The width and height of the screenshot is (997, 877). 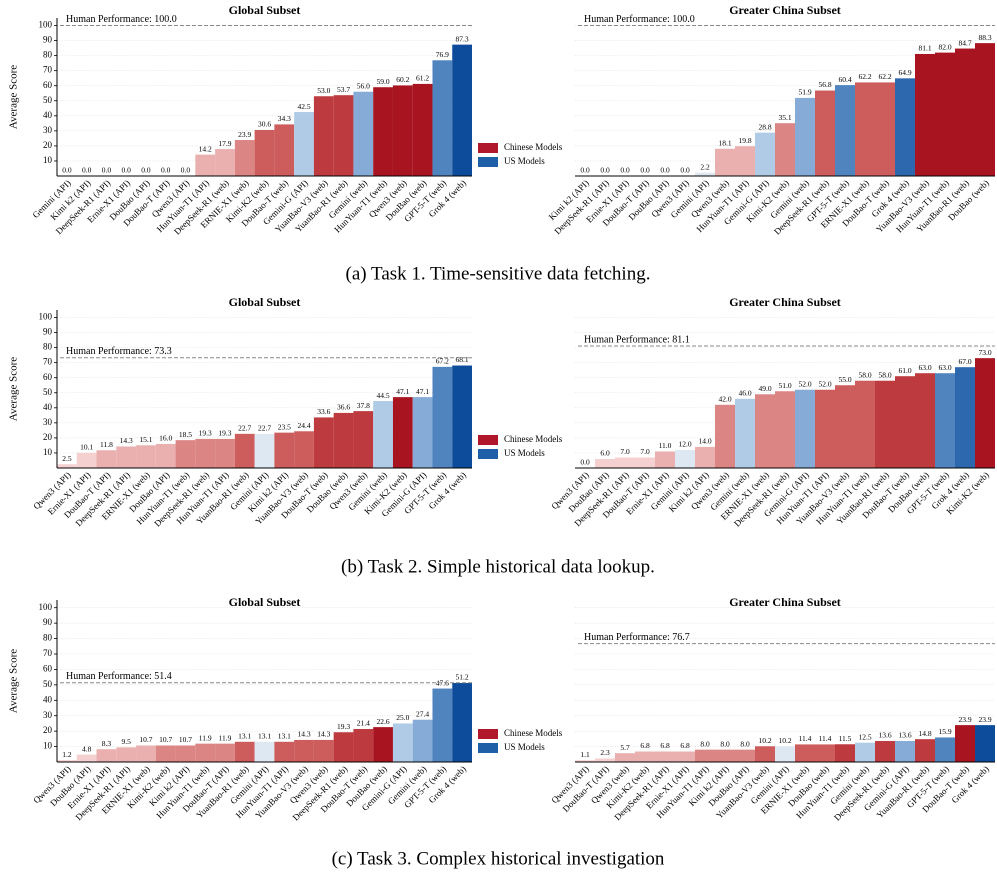 I want to click on value-label: 27.4, so click(x=422, y=713).